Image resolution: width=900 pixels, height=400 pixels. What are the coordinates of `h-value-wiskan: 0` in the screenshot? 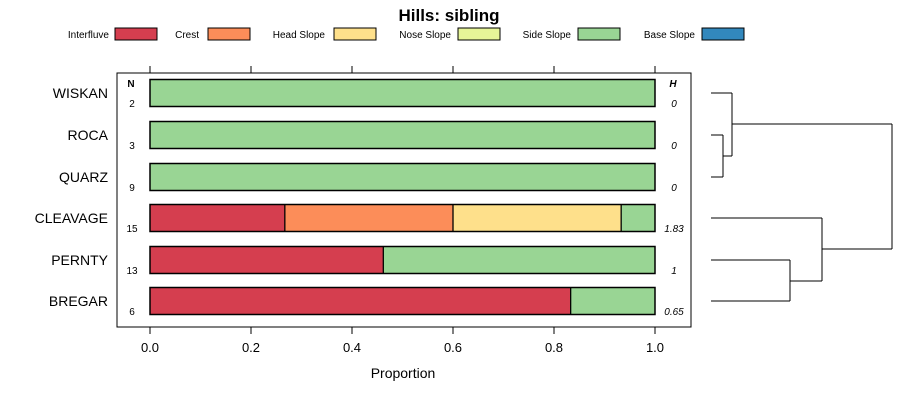 It's located at (674, 104).